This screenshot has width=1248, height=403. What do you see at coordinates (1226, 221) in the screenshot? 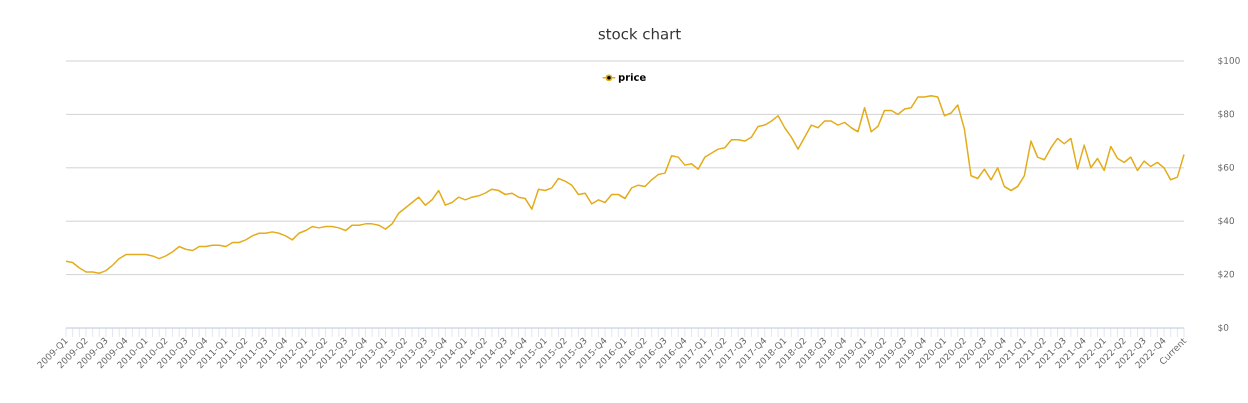
I see `y-tick-label: $40` at bounding box center [1226, 221].